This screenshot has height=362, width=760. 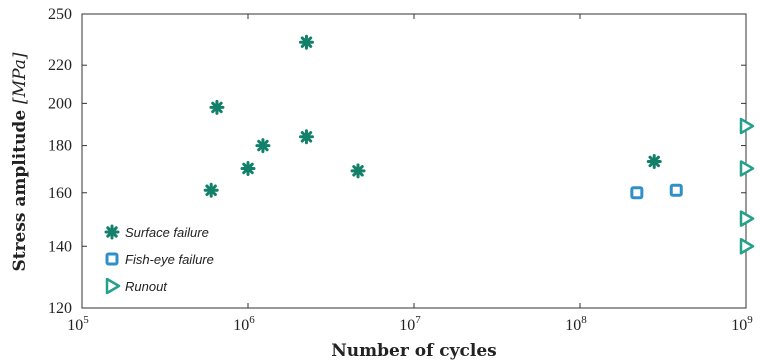 What do you see at coordinates (146, 286) in the screenshot?
I see `legend-label: Runout` at bounding box center [146, 286].